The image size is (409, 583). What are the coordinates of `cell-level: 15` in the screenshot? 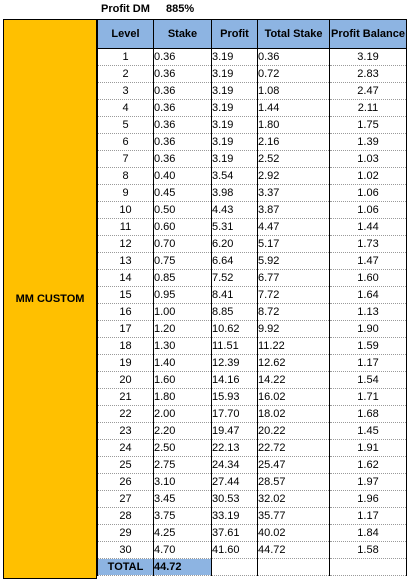 It's located at (125, 295).